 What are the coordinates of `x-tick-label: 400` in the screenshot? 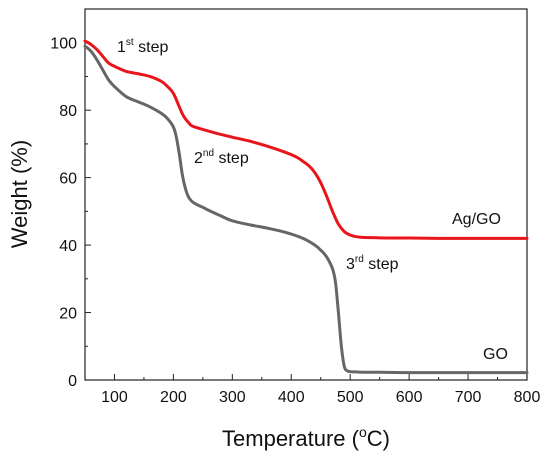 It's located at (291, 397).